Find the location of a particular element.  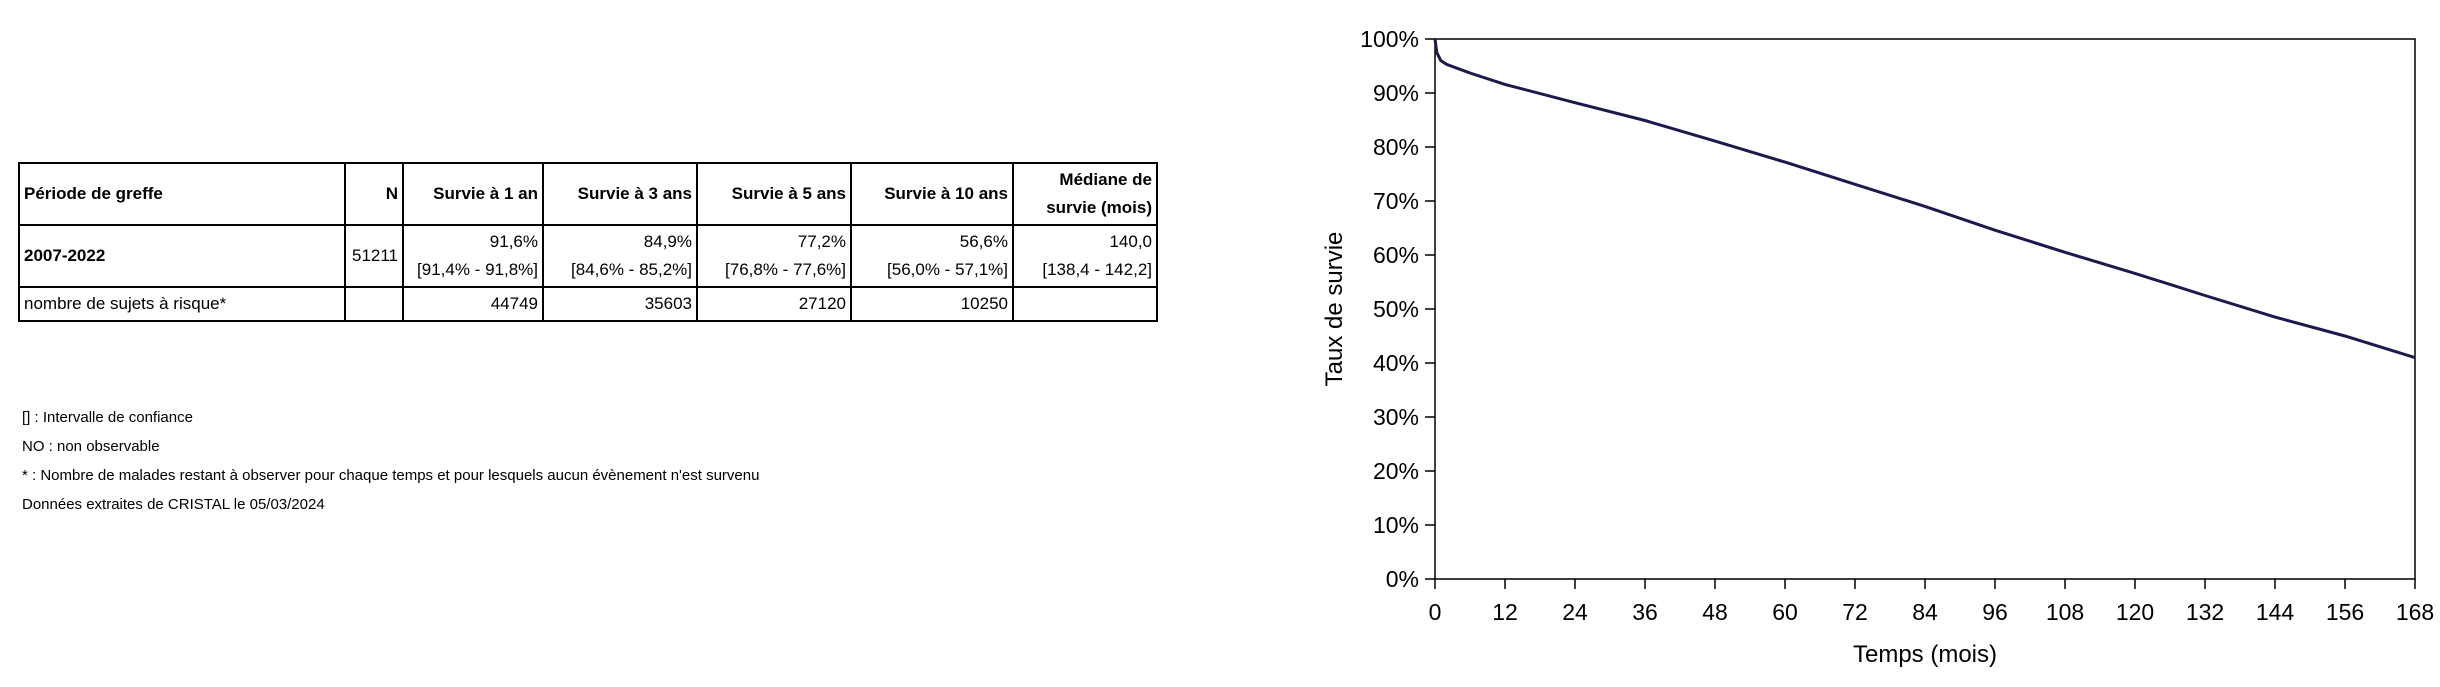

risk-10ans: 10250 is located at coordinates (932, 304).